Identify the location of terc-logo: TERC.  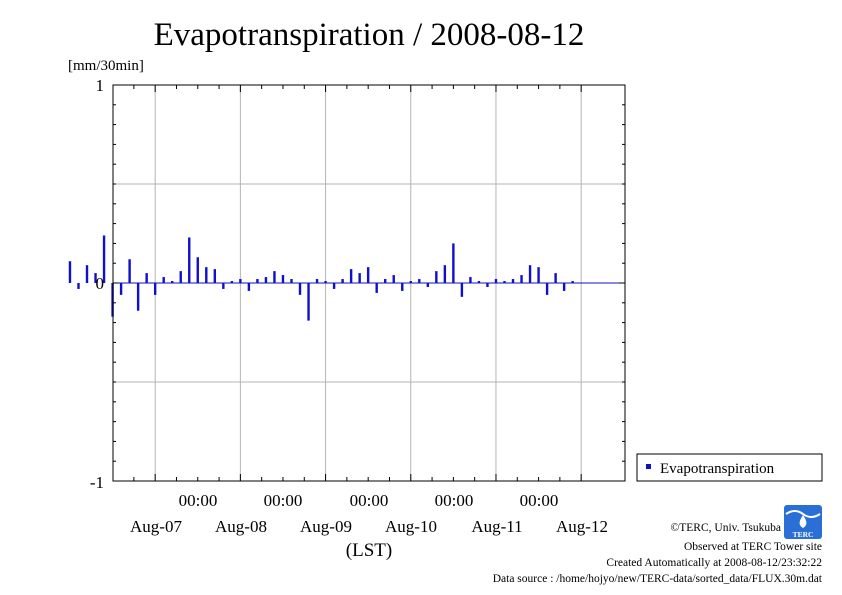
(803, 522).